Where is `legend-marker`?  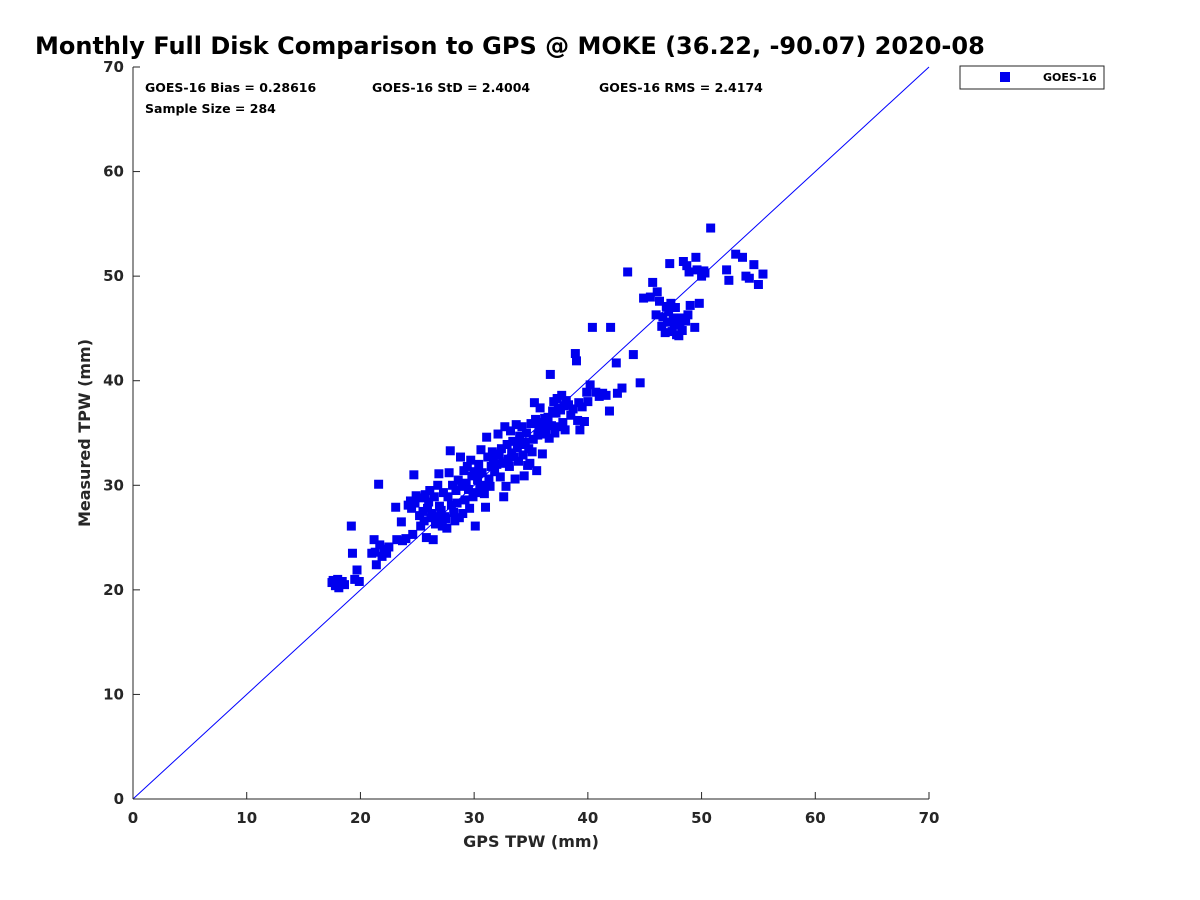
legend-marker is located at coordinates (1005, 77).